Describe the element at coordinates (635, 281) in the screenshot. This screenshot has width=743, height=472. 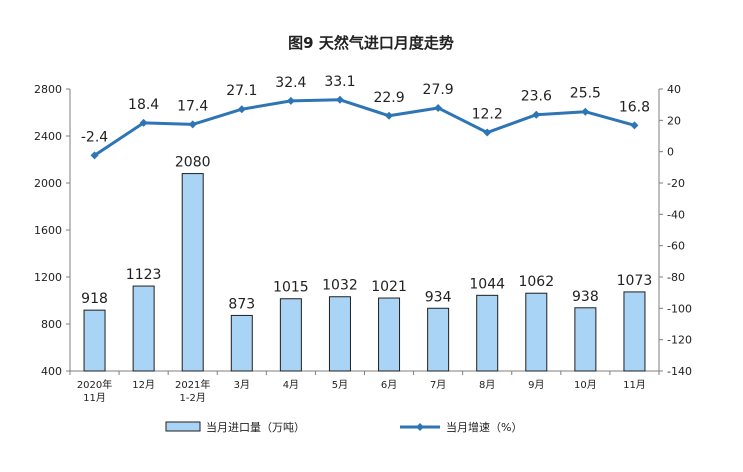
I see `bar-data-label: 1073` at that location.